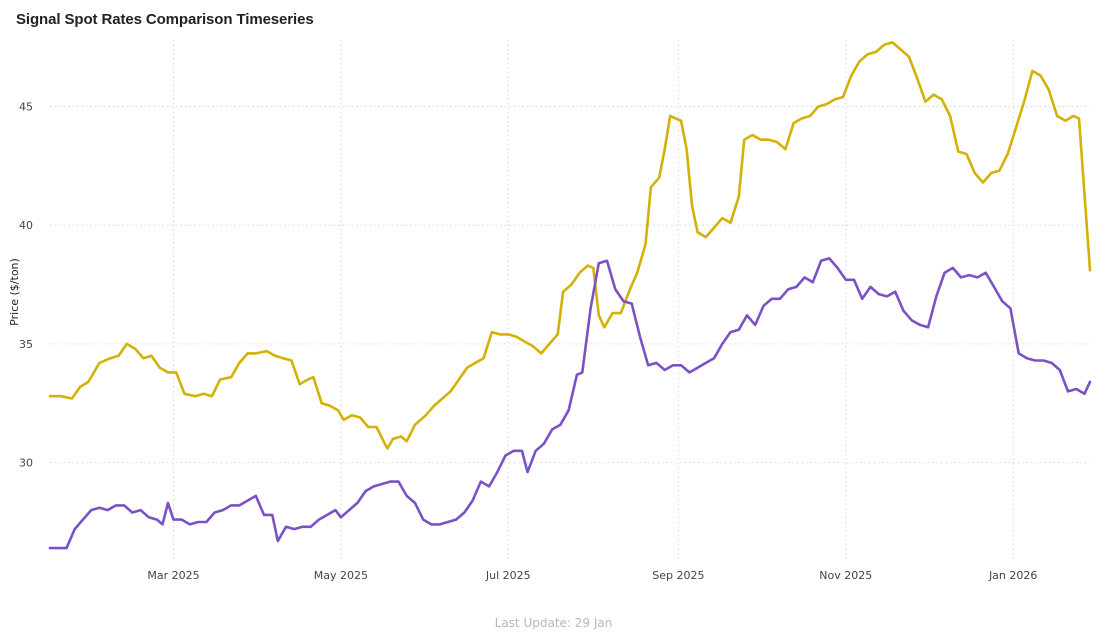 Image resolution: width=1107 pixels, height=640 pixels. What do you see at coordinates (173, 575) in the screenshot?
I see `x-tick-label: Mar 2025` at bounding box center [173, 575].